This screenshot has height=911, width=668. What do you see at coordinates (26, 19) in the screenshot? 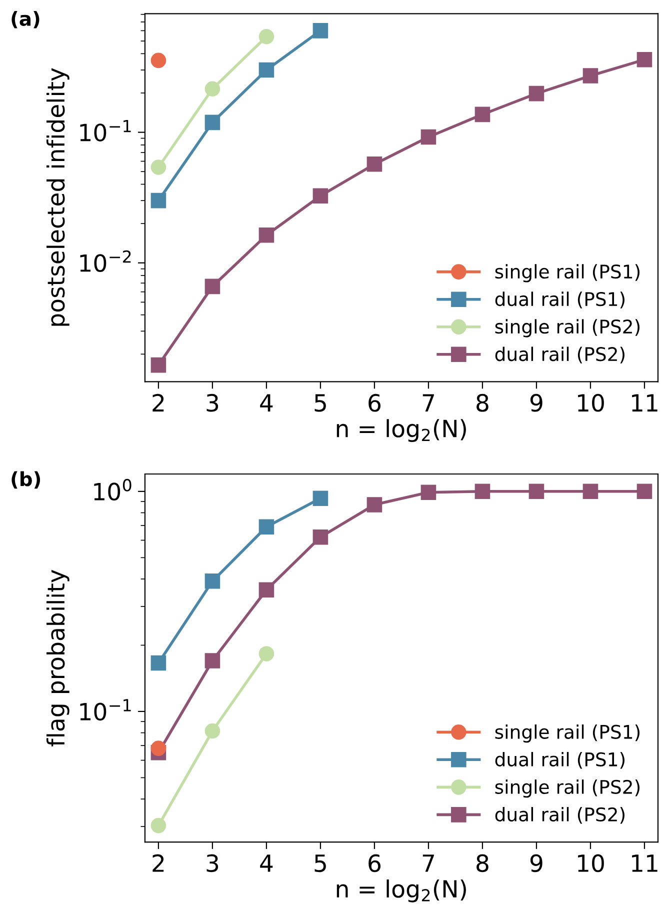
I see `text: (a)` at bounding box center [26, 19].